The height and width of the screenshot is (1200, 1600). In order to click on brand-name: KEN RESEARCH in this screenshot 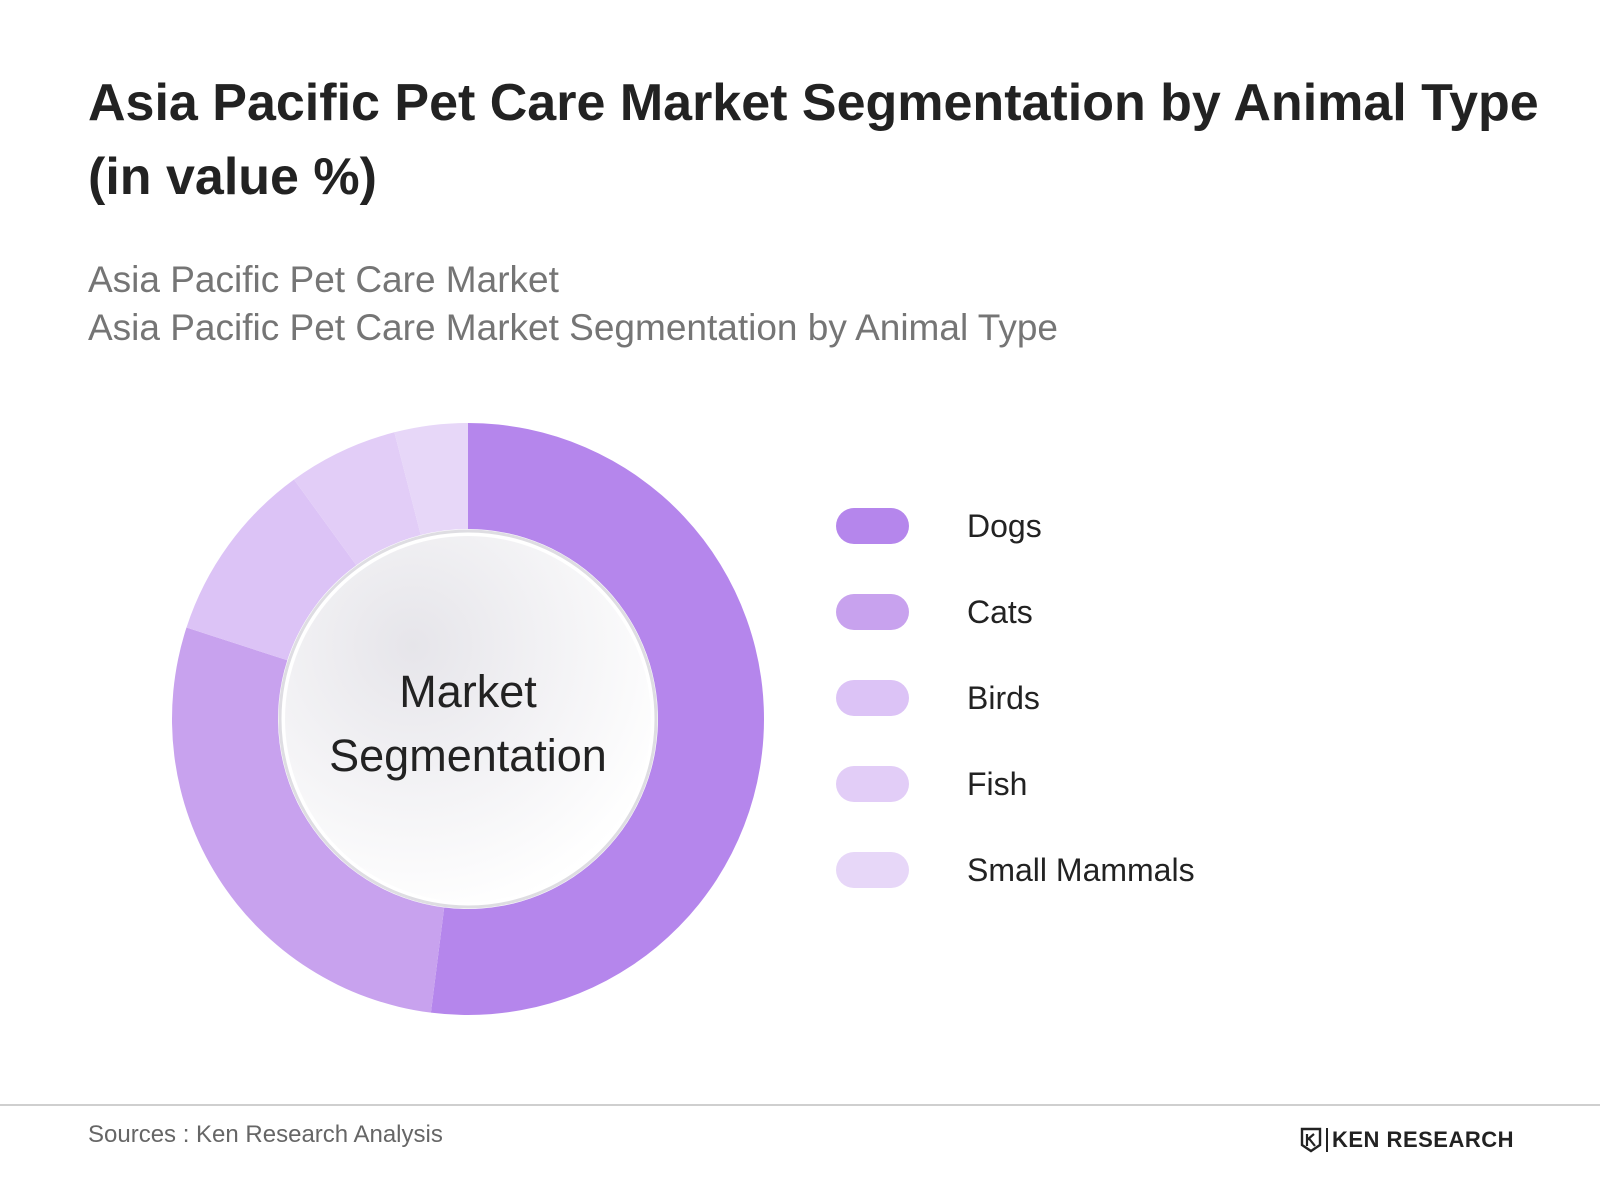, I will do `click(1423, 1139)`.